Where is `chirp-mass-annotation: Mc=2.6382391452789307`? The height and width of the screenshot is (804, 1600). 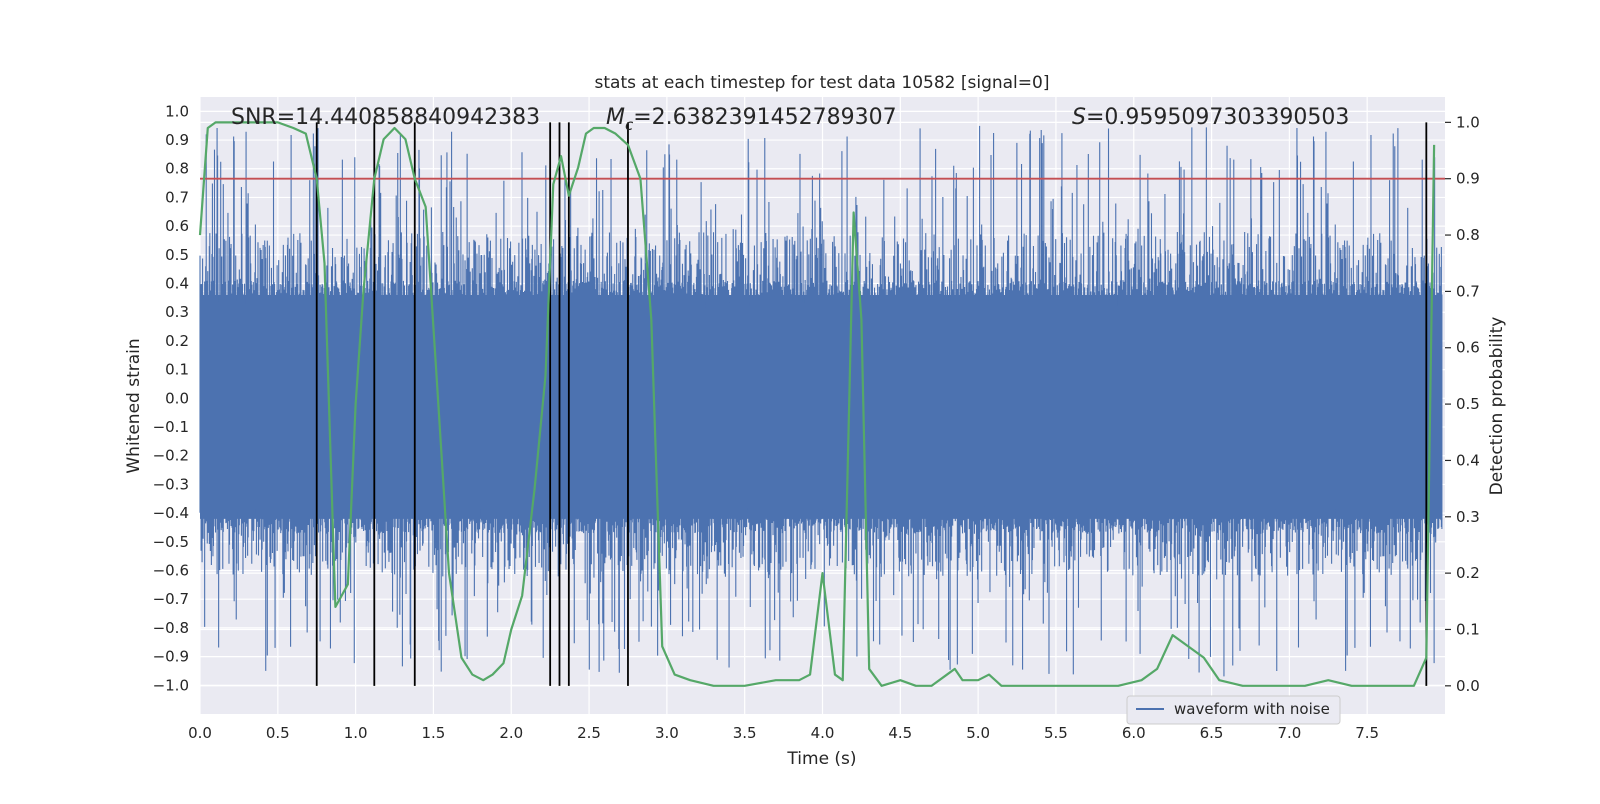
chirp-mass-annotation: Mc=2.6382391452789307 is located at coordinates (751, 119).